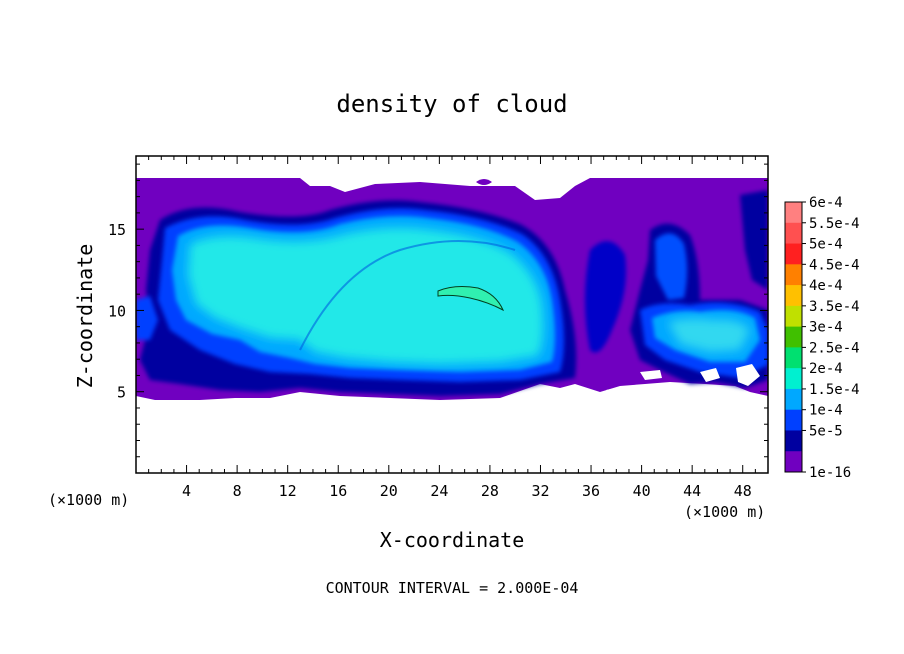  I want to click on x-tick-label: 44, so click(692, 491).